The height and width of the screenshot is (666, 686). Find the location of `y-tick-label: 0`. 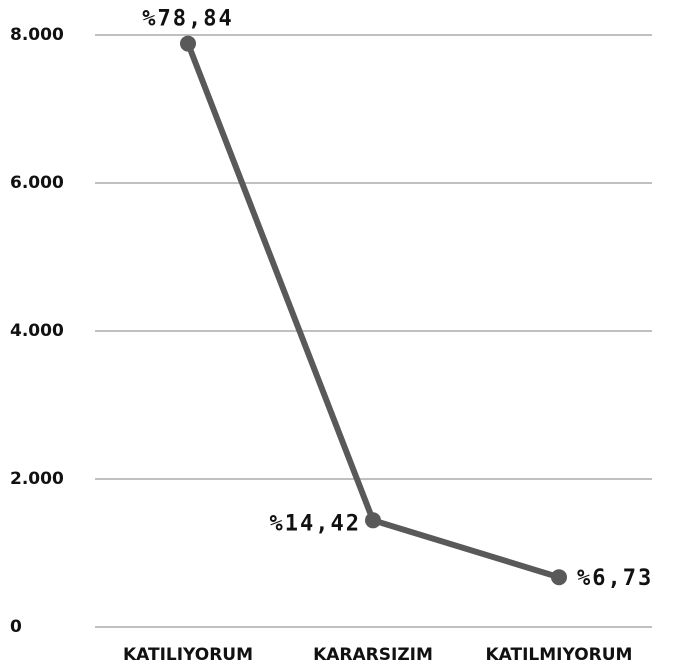

y-tick-label: 0 is located at coordinates (16, 627).